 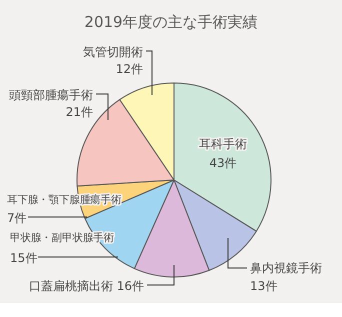 What do you see at coordinates (17, 218) in the screenshot?
I see `data-label: 7件` at bounding box center [17, 218].